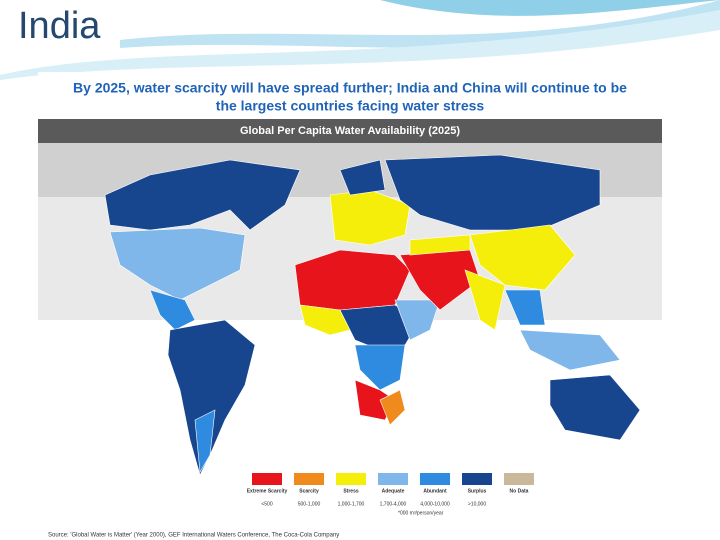 Image resolution: width=720 pixels, height=540 pixels. What do you see at coordinates (435, 504) in the screenshot?
I see `legend-range: 4,000-10,000` at bounding box center [435, 504].